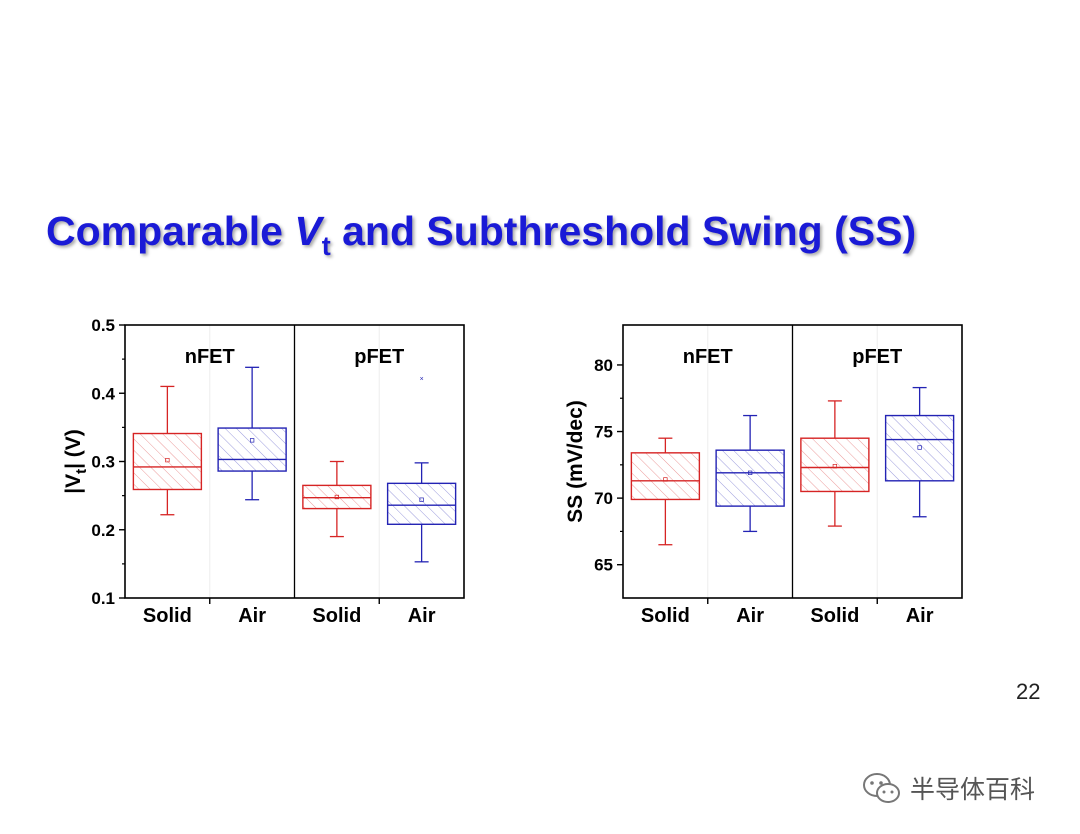 Image resolution: width=1080 pixels, height=834 pixels. I want to click on wechat-icon, so click(881, 788).